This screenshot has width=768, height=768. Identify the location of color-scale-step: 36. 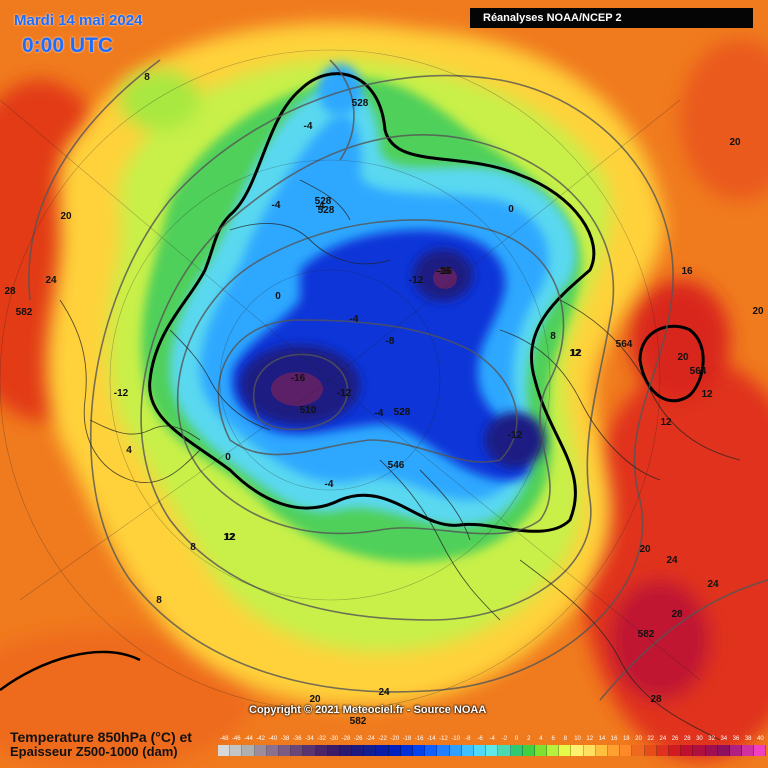
(736, 745).